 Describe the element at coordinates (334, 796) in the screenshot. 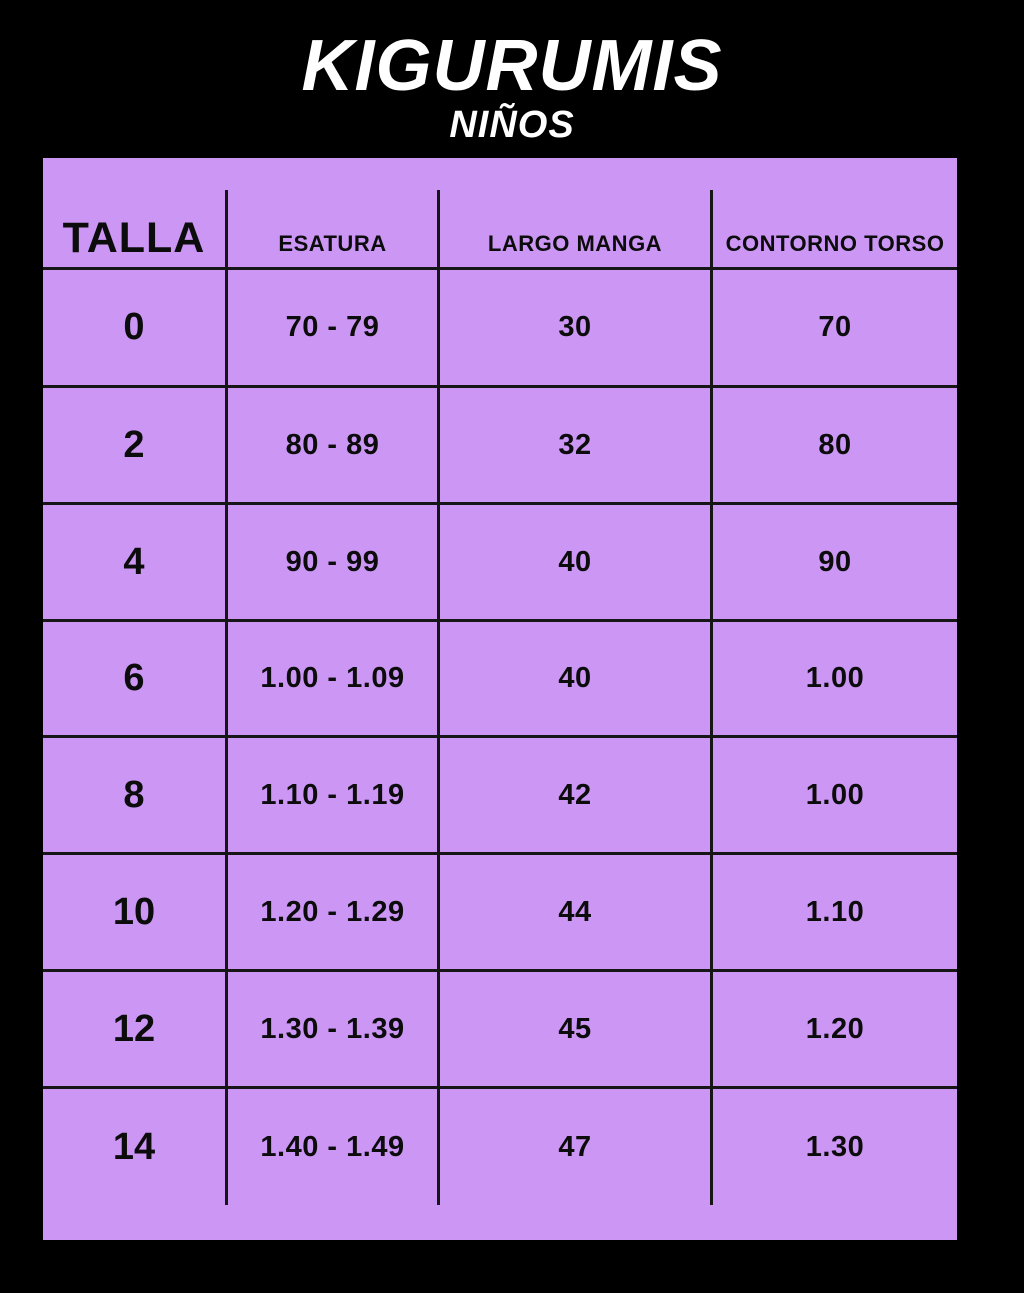

I see `table-cell-esatura: 1.10 - 1.19` at that location.